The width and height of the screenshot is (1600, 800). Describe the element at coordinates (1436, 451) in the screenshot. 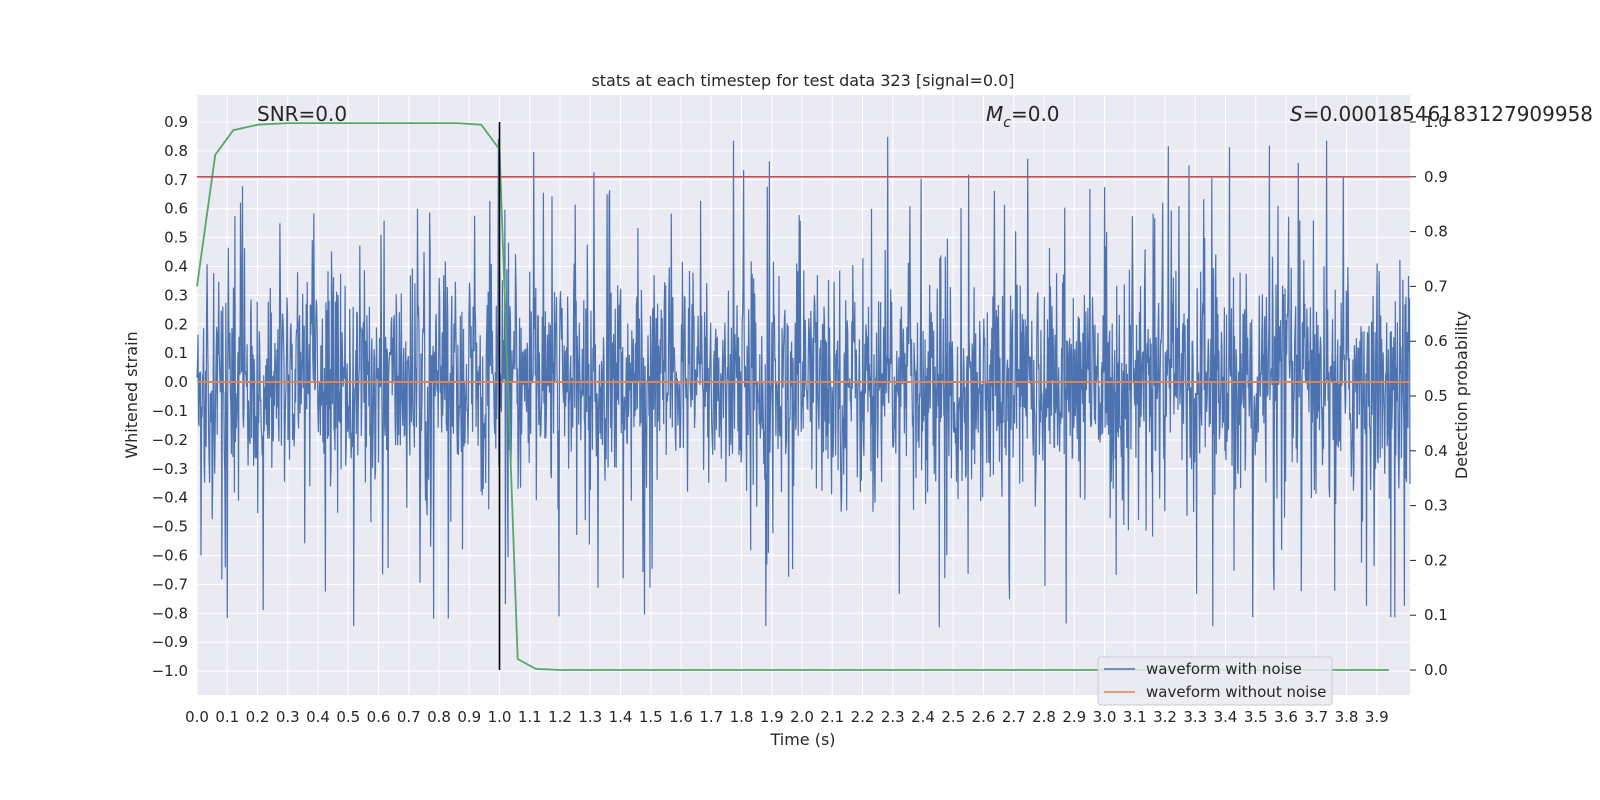

I see `y2-tick-label: 0.4` at that location.